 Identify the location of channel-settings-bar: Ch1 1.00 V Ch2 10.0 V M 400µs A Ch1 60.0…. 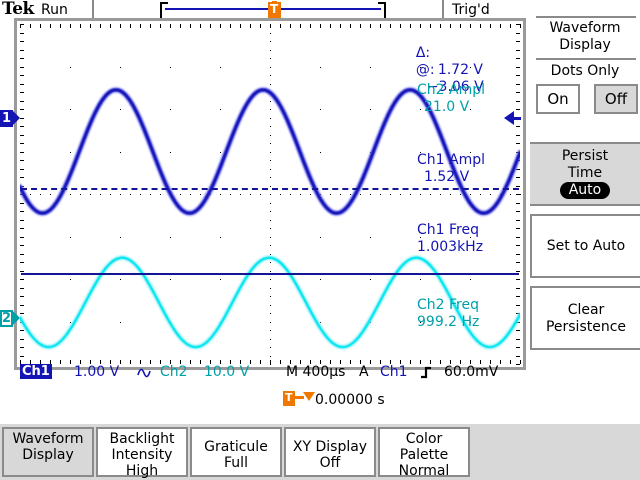
(270, 372).